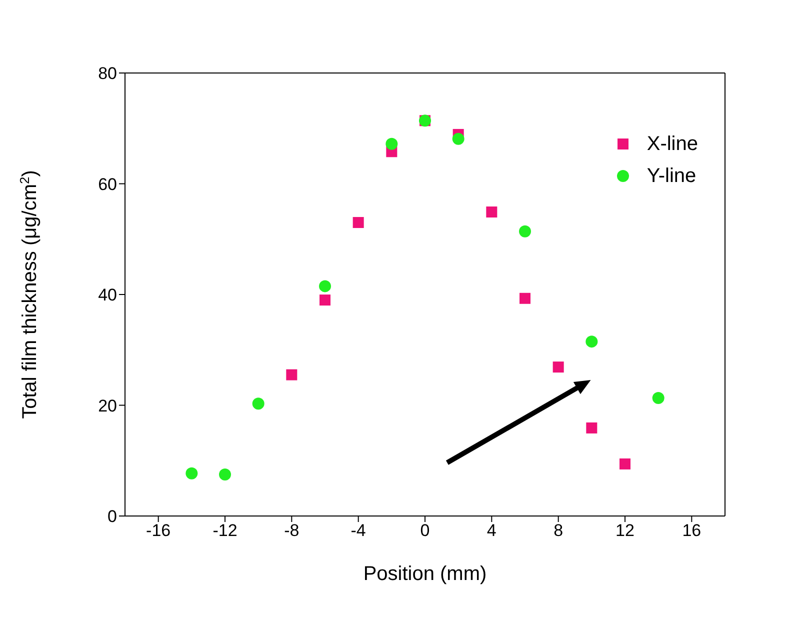  Describe the element at coordinates (692, 530) in the screenshot. I see `x-tick-label: 16` at that location.